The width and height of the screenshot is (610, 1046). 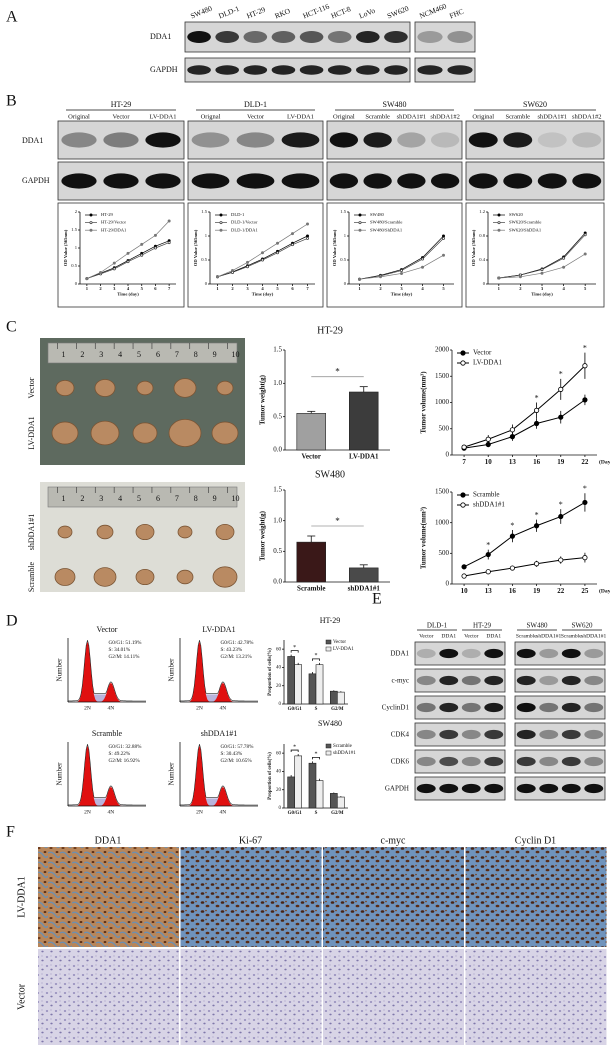 I want to click on x-axis-label: Time (day), so click(x=542, y=294).